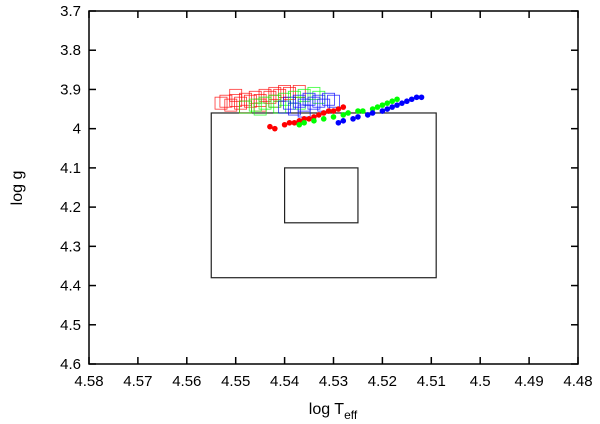 The image size is (600, 424). I want to click on y-tick-label: 3.9, so click(70, 89).